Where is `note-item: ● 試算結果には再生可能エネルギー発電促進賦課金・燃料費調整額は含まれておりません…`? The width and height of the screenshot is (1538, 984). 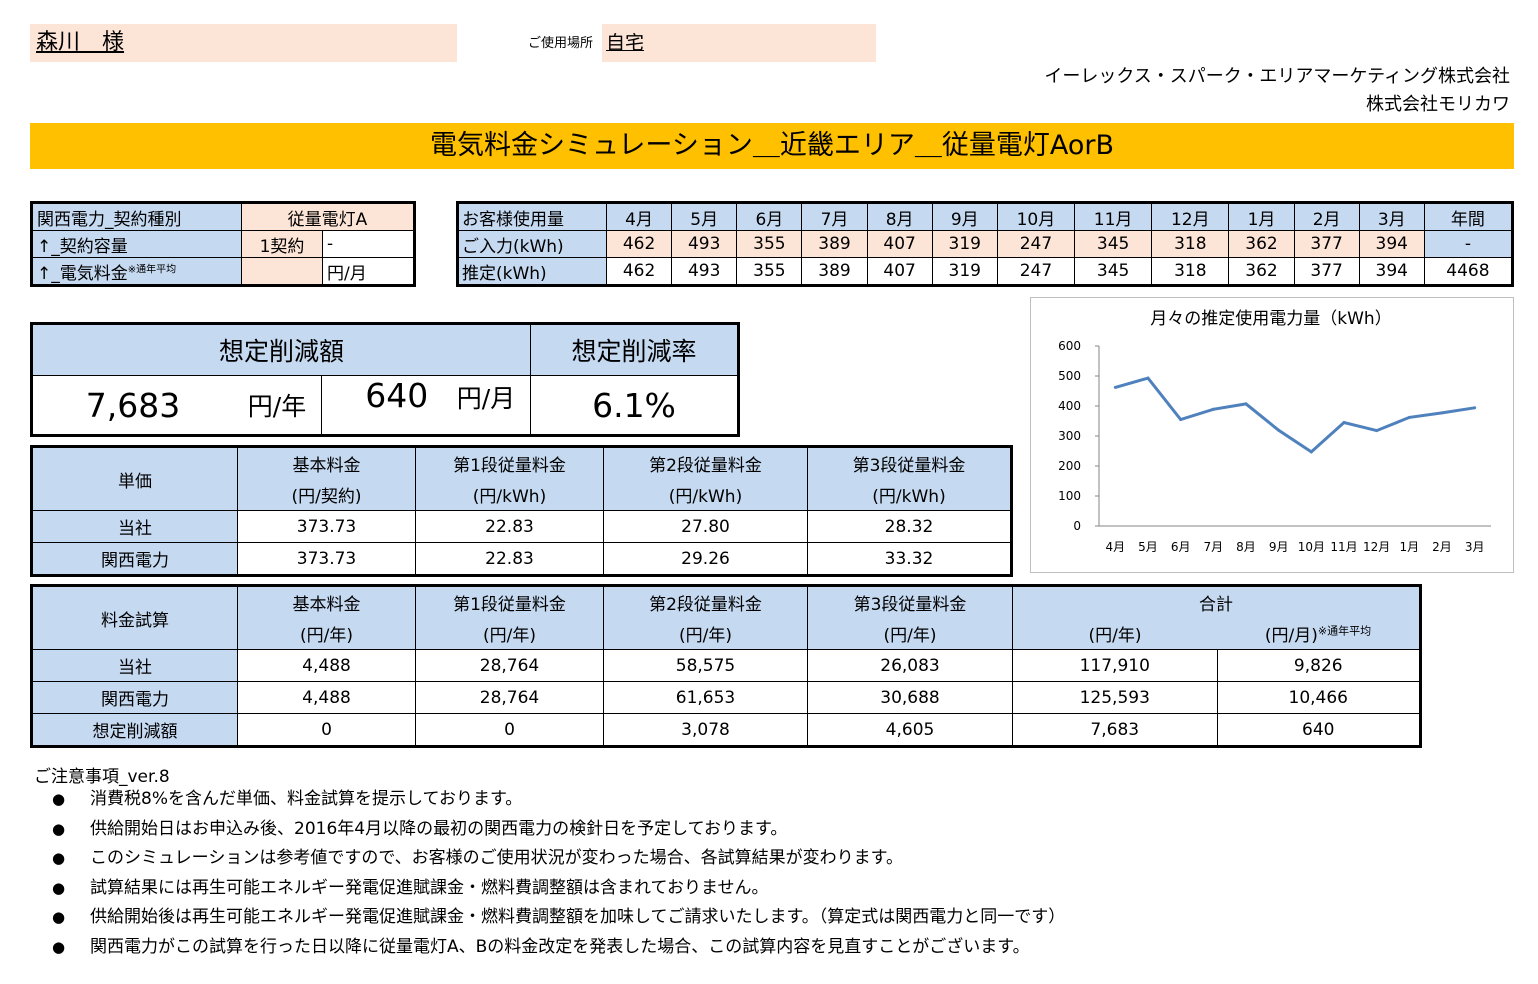
note-item: ● 試算結果には再生可能エネルギー発電促進賦課金・燃料費調整額は含まれておりません… is located at coordinates (558, 889).